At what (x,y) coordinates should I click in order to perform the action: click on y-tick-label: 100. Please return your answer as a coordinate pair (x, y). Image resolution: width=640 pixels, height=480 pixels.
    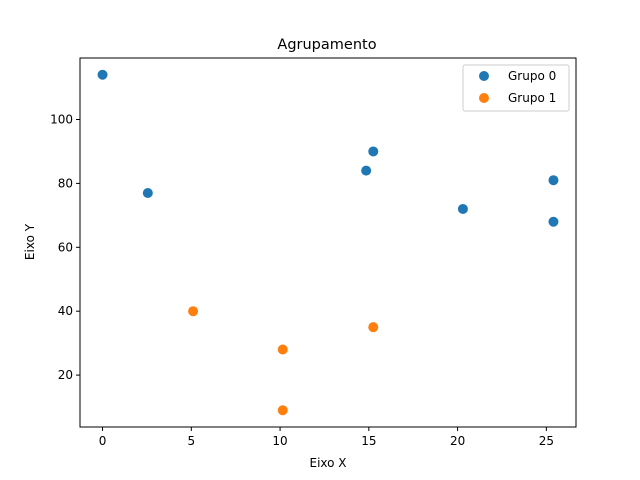
    Looking at the image, I should click on (61, 120).